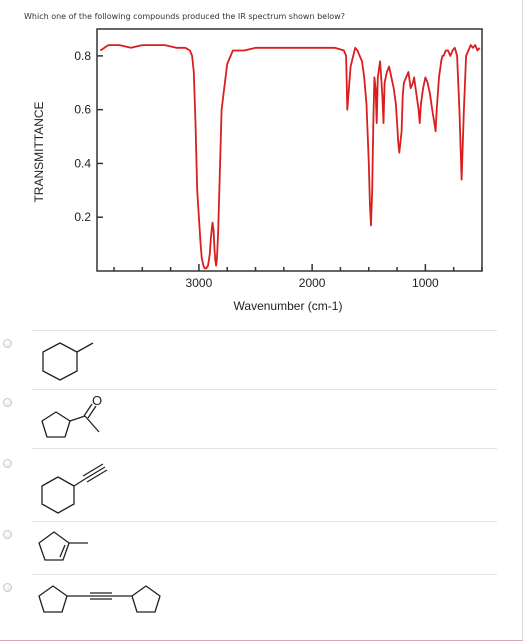  I want to click on option-d-radio, so click(7, 534).